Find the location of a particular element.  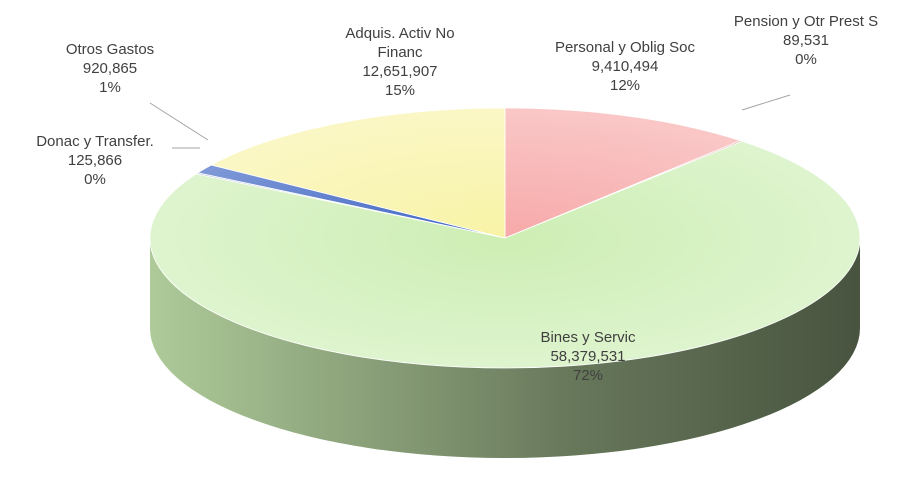

data-label: Bines y Servic 58,379,531 72% is located at coordinates (588, 356).